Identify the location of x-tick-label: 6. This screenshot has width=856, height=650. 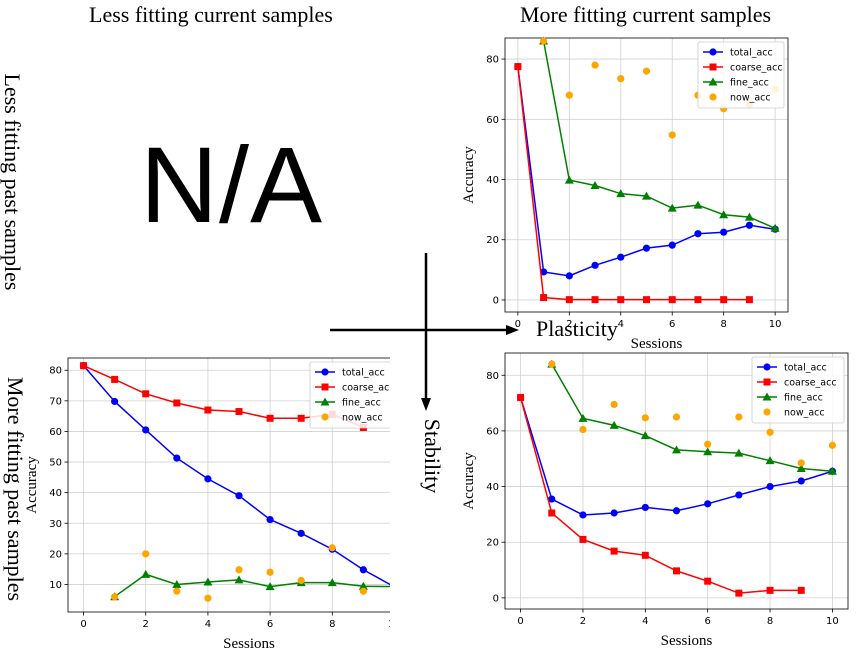
(270, 624).